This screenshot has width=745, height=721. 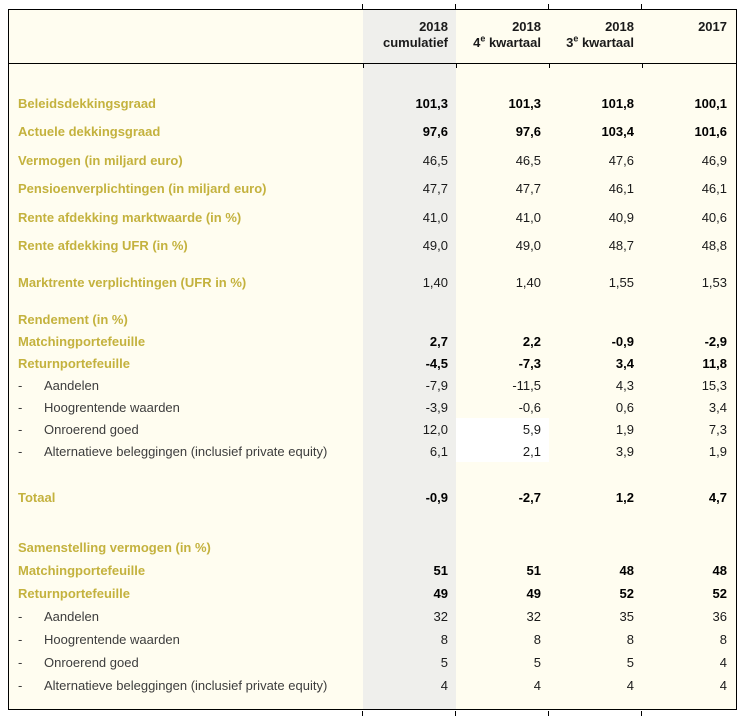 What do you see at coordinates (372, 662) in the screenshot?
I see `table-row: - Onroerend goed 5 5 5 4` at bounding box center [372, 662].